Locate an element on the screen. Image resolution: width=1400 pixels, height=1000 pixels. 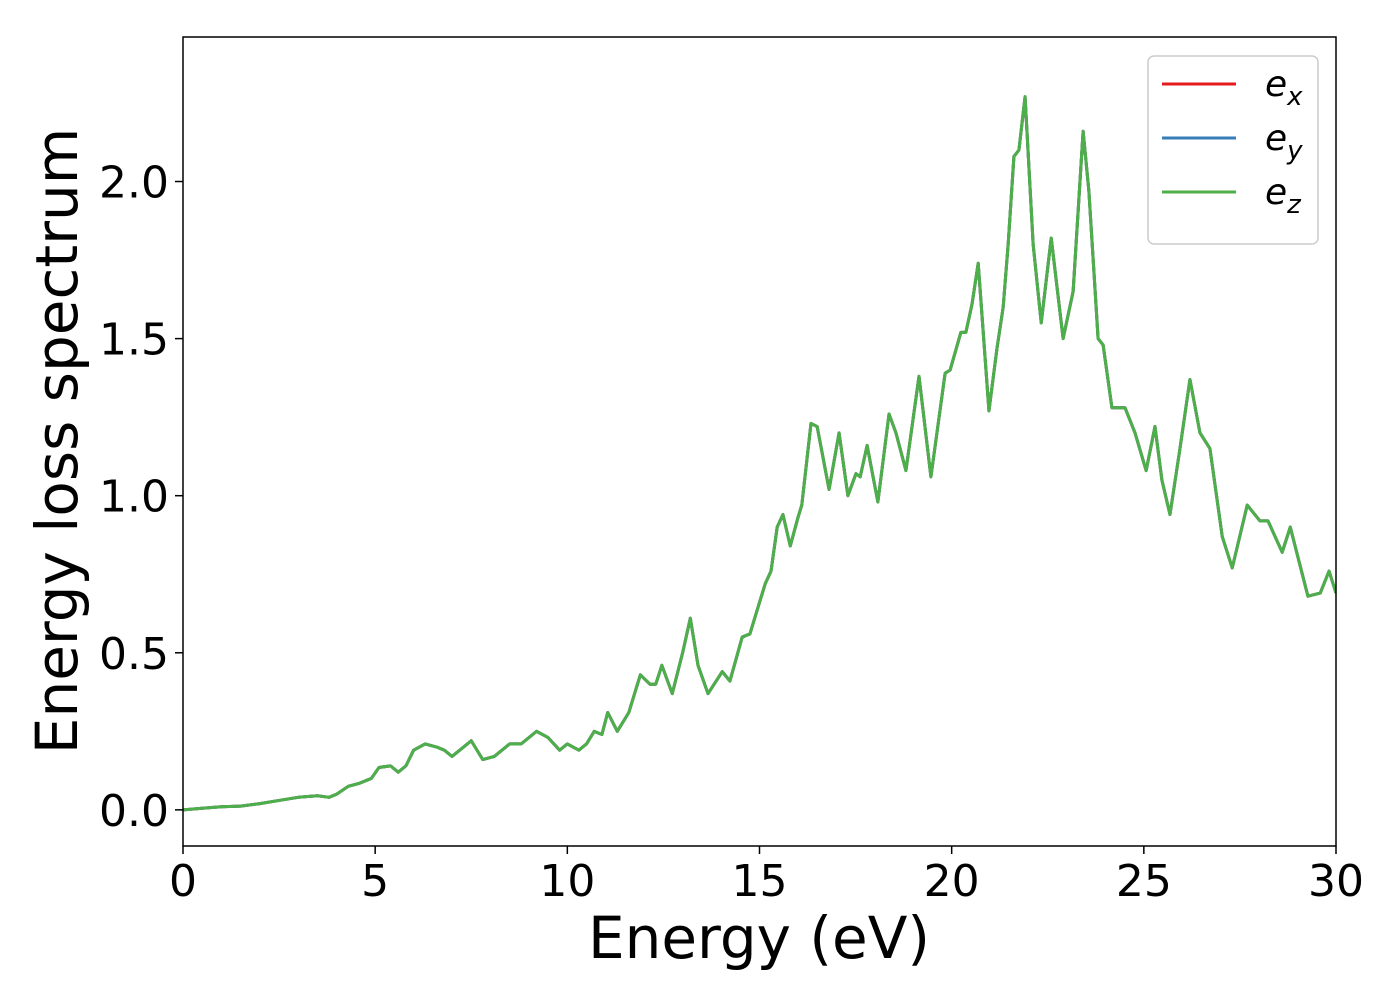
legend-label: ex is located at coordinates (1284, 88).